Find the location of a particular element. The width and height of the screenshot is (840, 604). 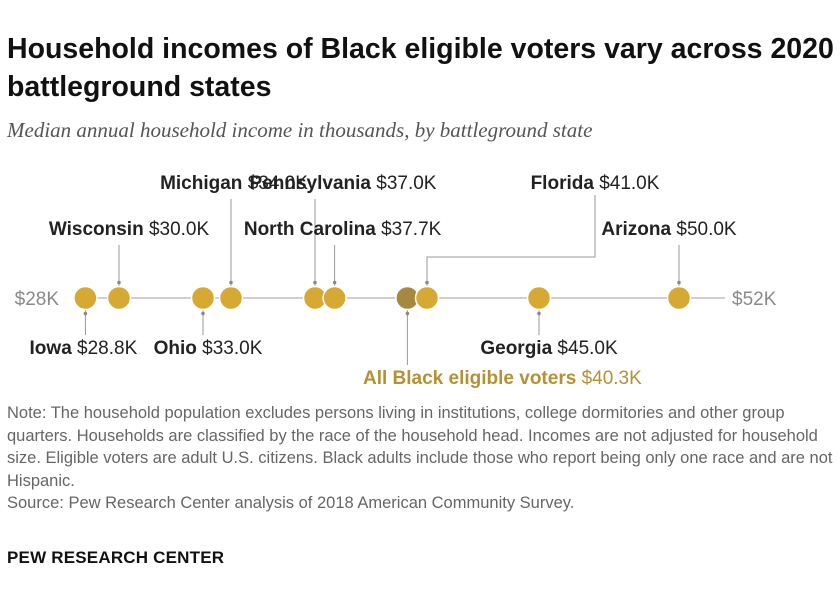

label-north-carolina: North Carolina $37.7K is located at coordinates (343, 229).